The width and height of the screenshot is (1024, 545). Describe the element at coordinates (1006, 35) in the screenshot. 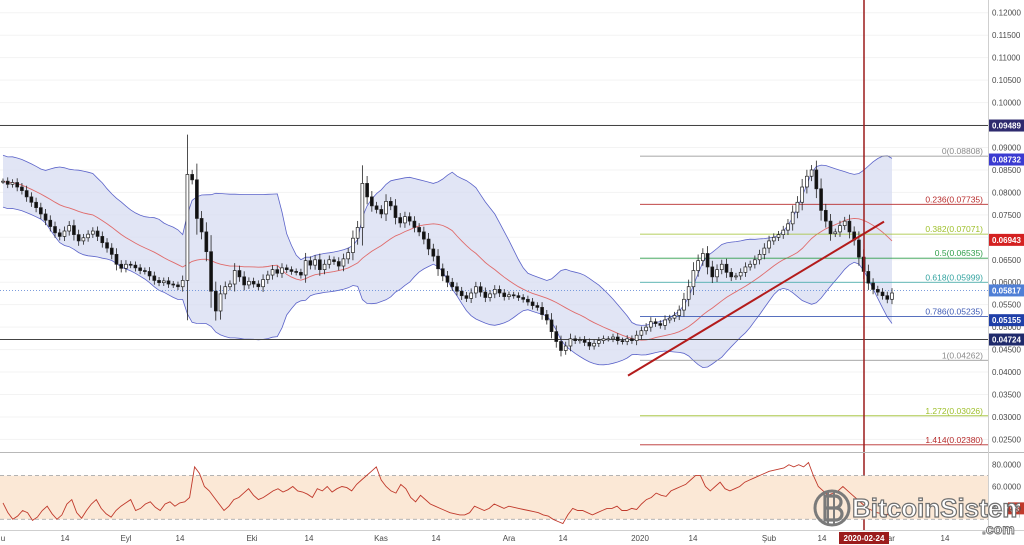

I see `price-tick-label: 0.11500` at that location.